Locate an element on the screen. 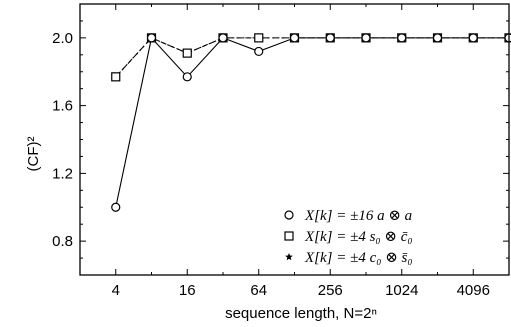  x-tick-label: 1024 is located at coordinates (401, 290).